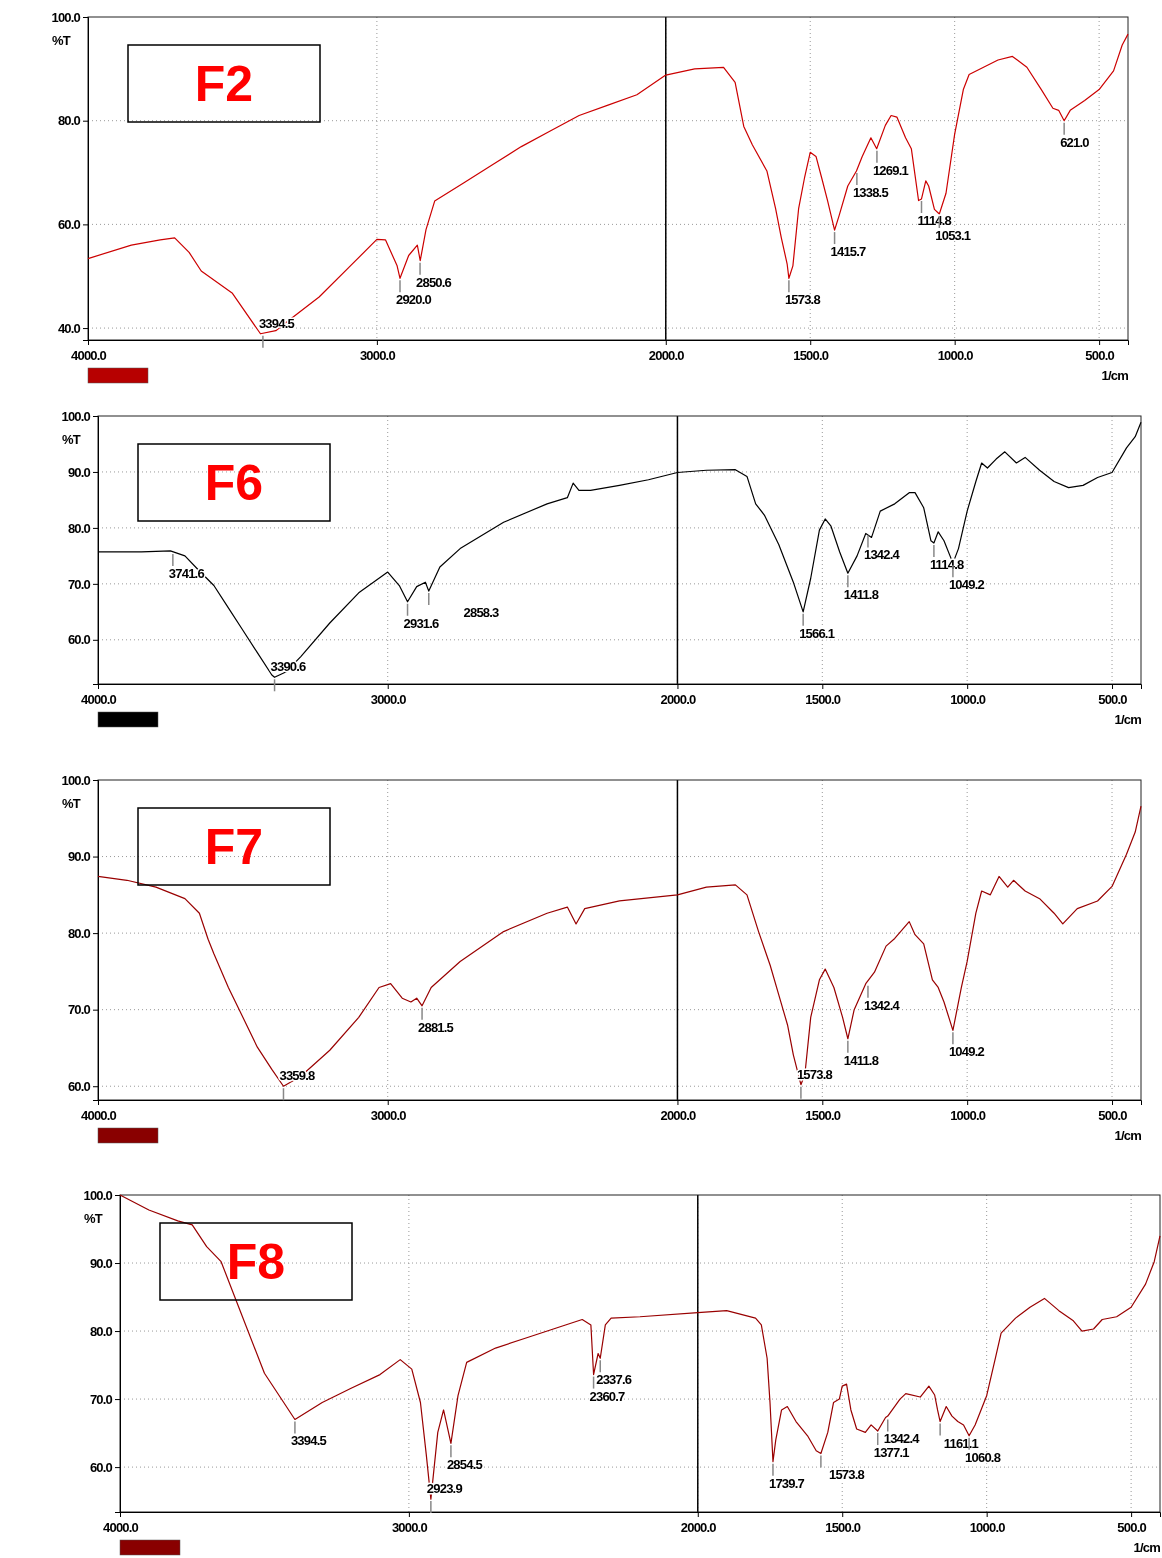 The image size is (1162, 1558). Describe the element at coordinates (817, 633) in the screenshot. I see `annotation: 1566.1` at that location.